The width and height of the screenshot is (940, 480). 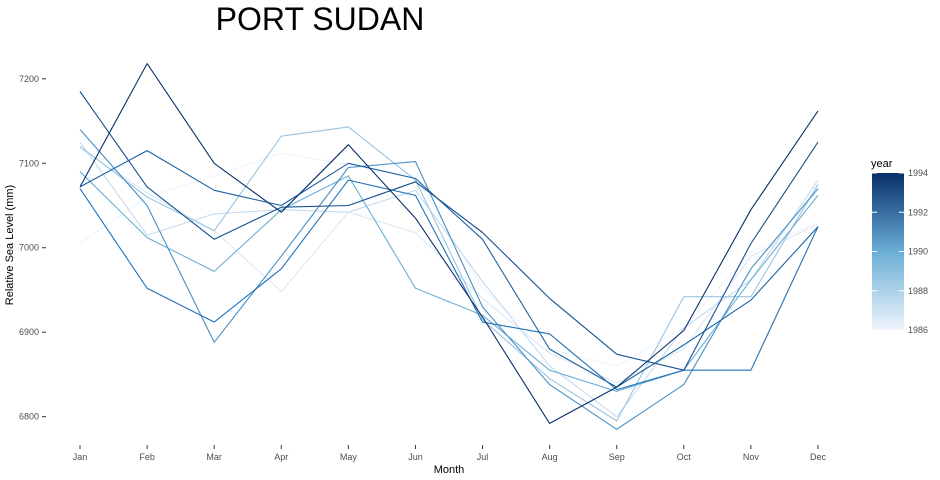 I want to click on y-tick-label: 6900, so click(x=29, y=332).